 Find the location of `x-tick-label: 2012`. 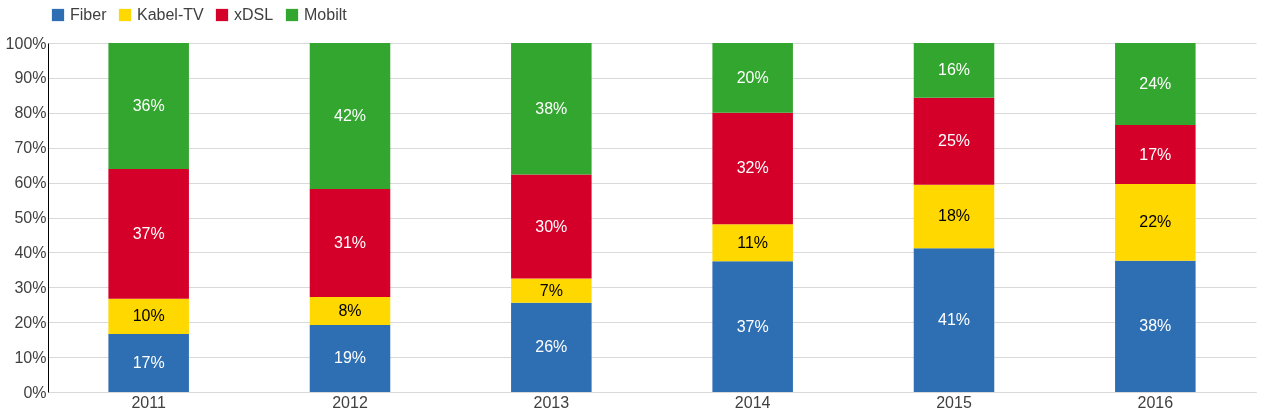

x-tick-label: 2012 is located at coordinates (350, 402).